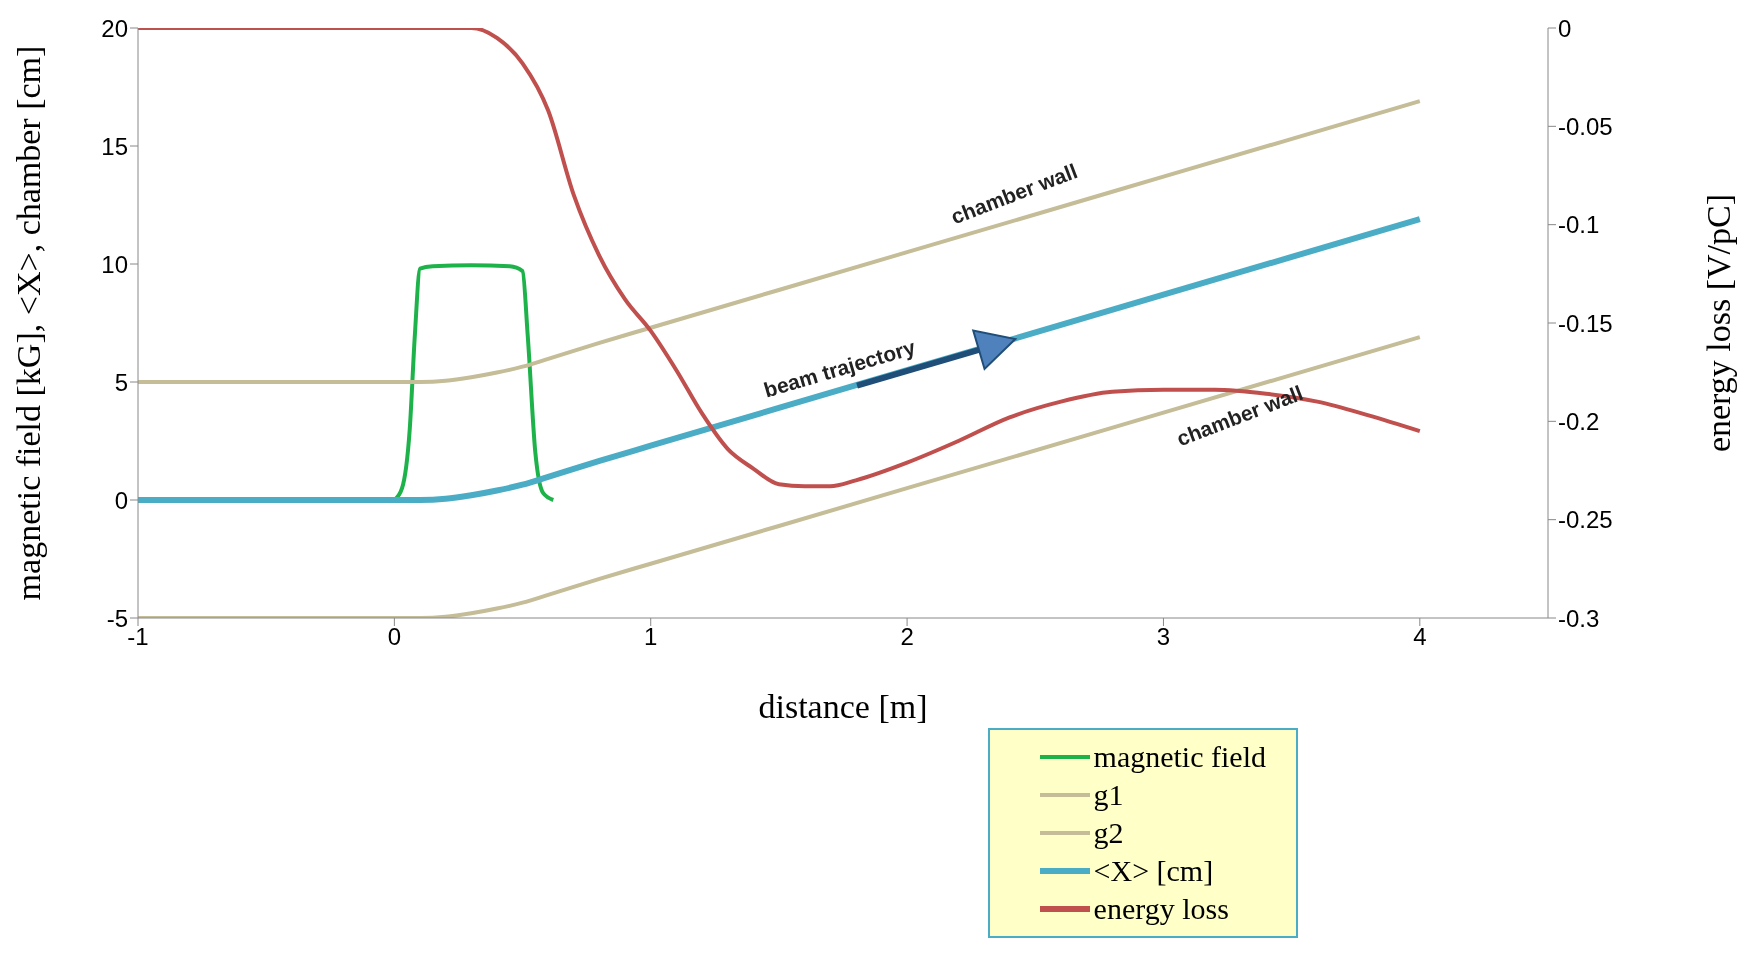  What do you see at coordinates (1565, 28) in the screenshot?
I see `y2-tick-label: 0` at bounding box center [1565, 28].